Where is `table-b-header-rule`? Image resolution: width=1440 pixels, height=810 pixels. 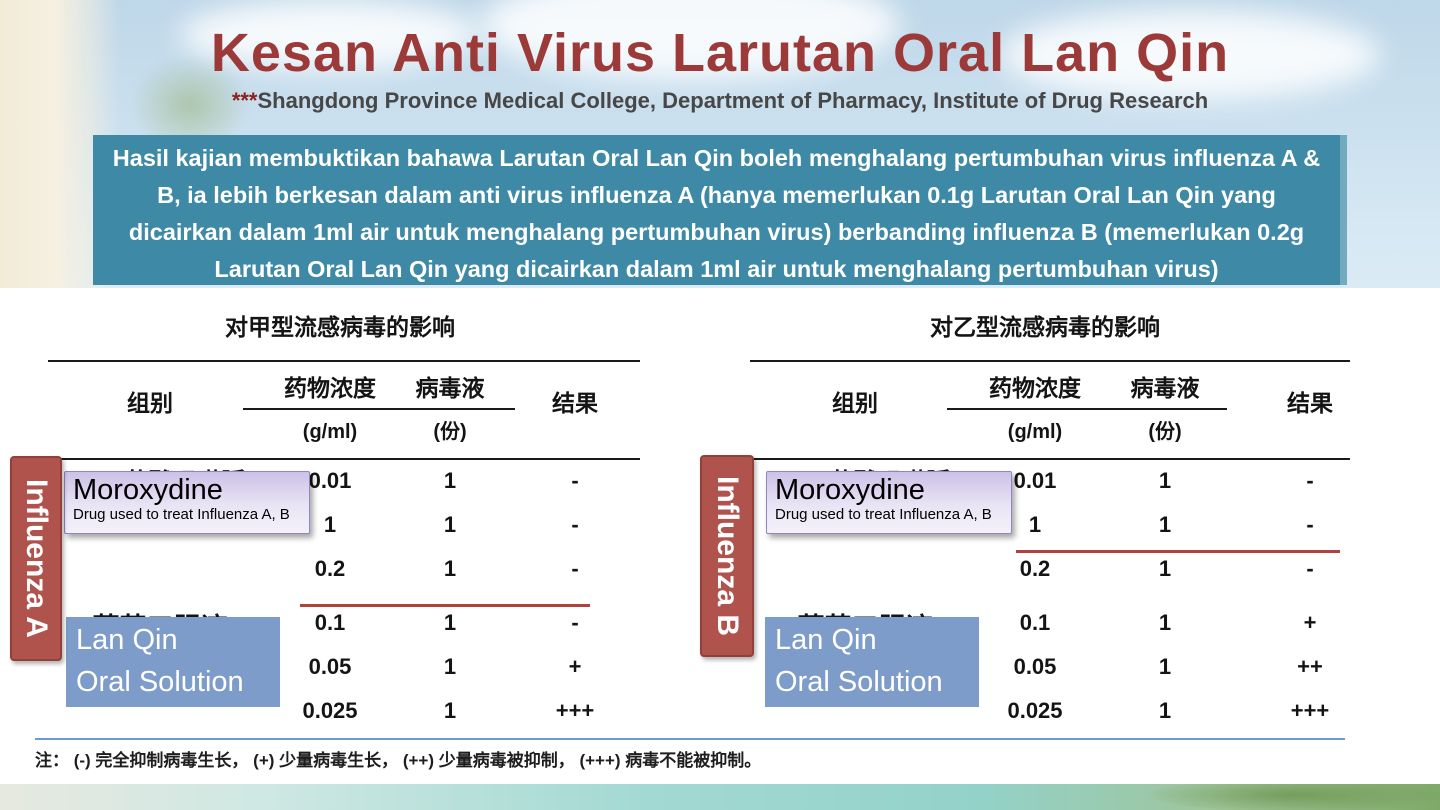 table-b-header-rule is located at coordinates (1050, 459).